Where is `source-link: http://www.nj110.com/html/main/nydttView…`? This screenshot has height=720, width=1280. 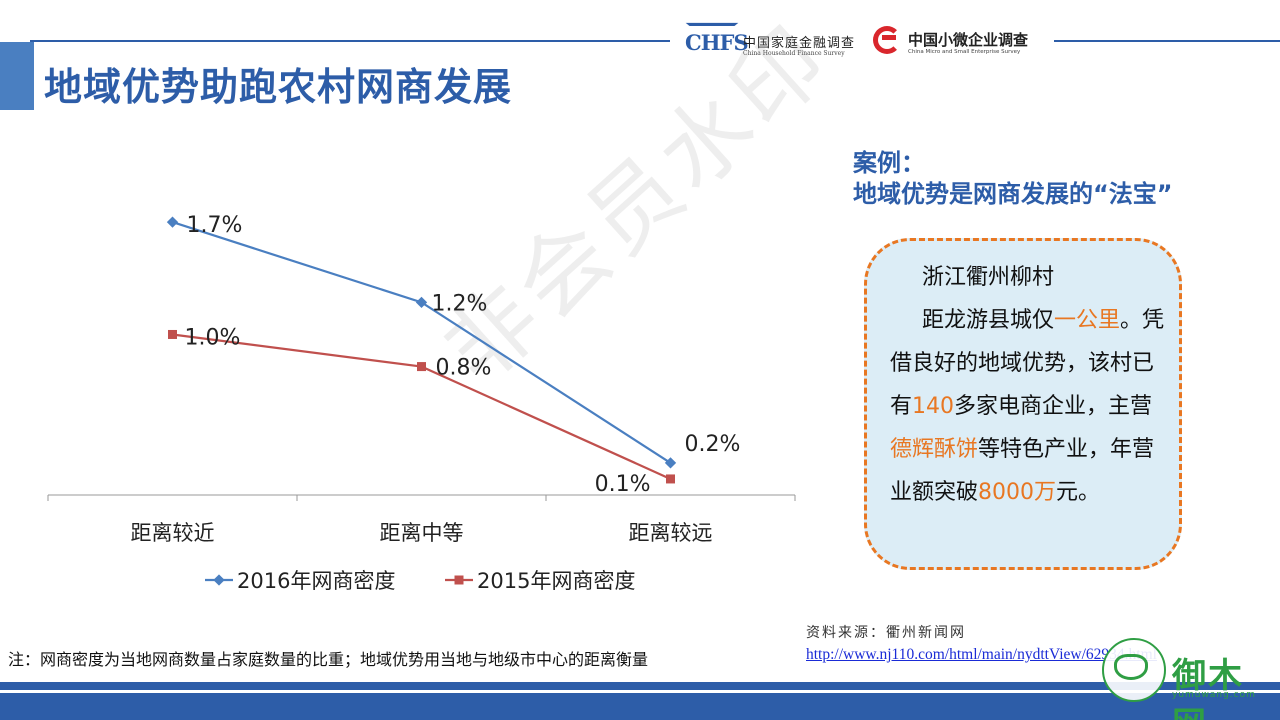
source-link: http://www.nj110.com/html/main/nydttView… is located at coordinates (981, 654).